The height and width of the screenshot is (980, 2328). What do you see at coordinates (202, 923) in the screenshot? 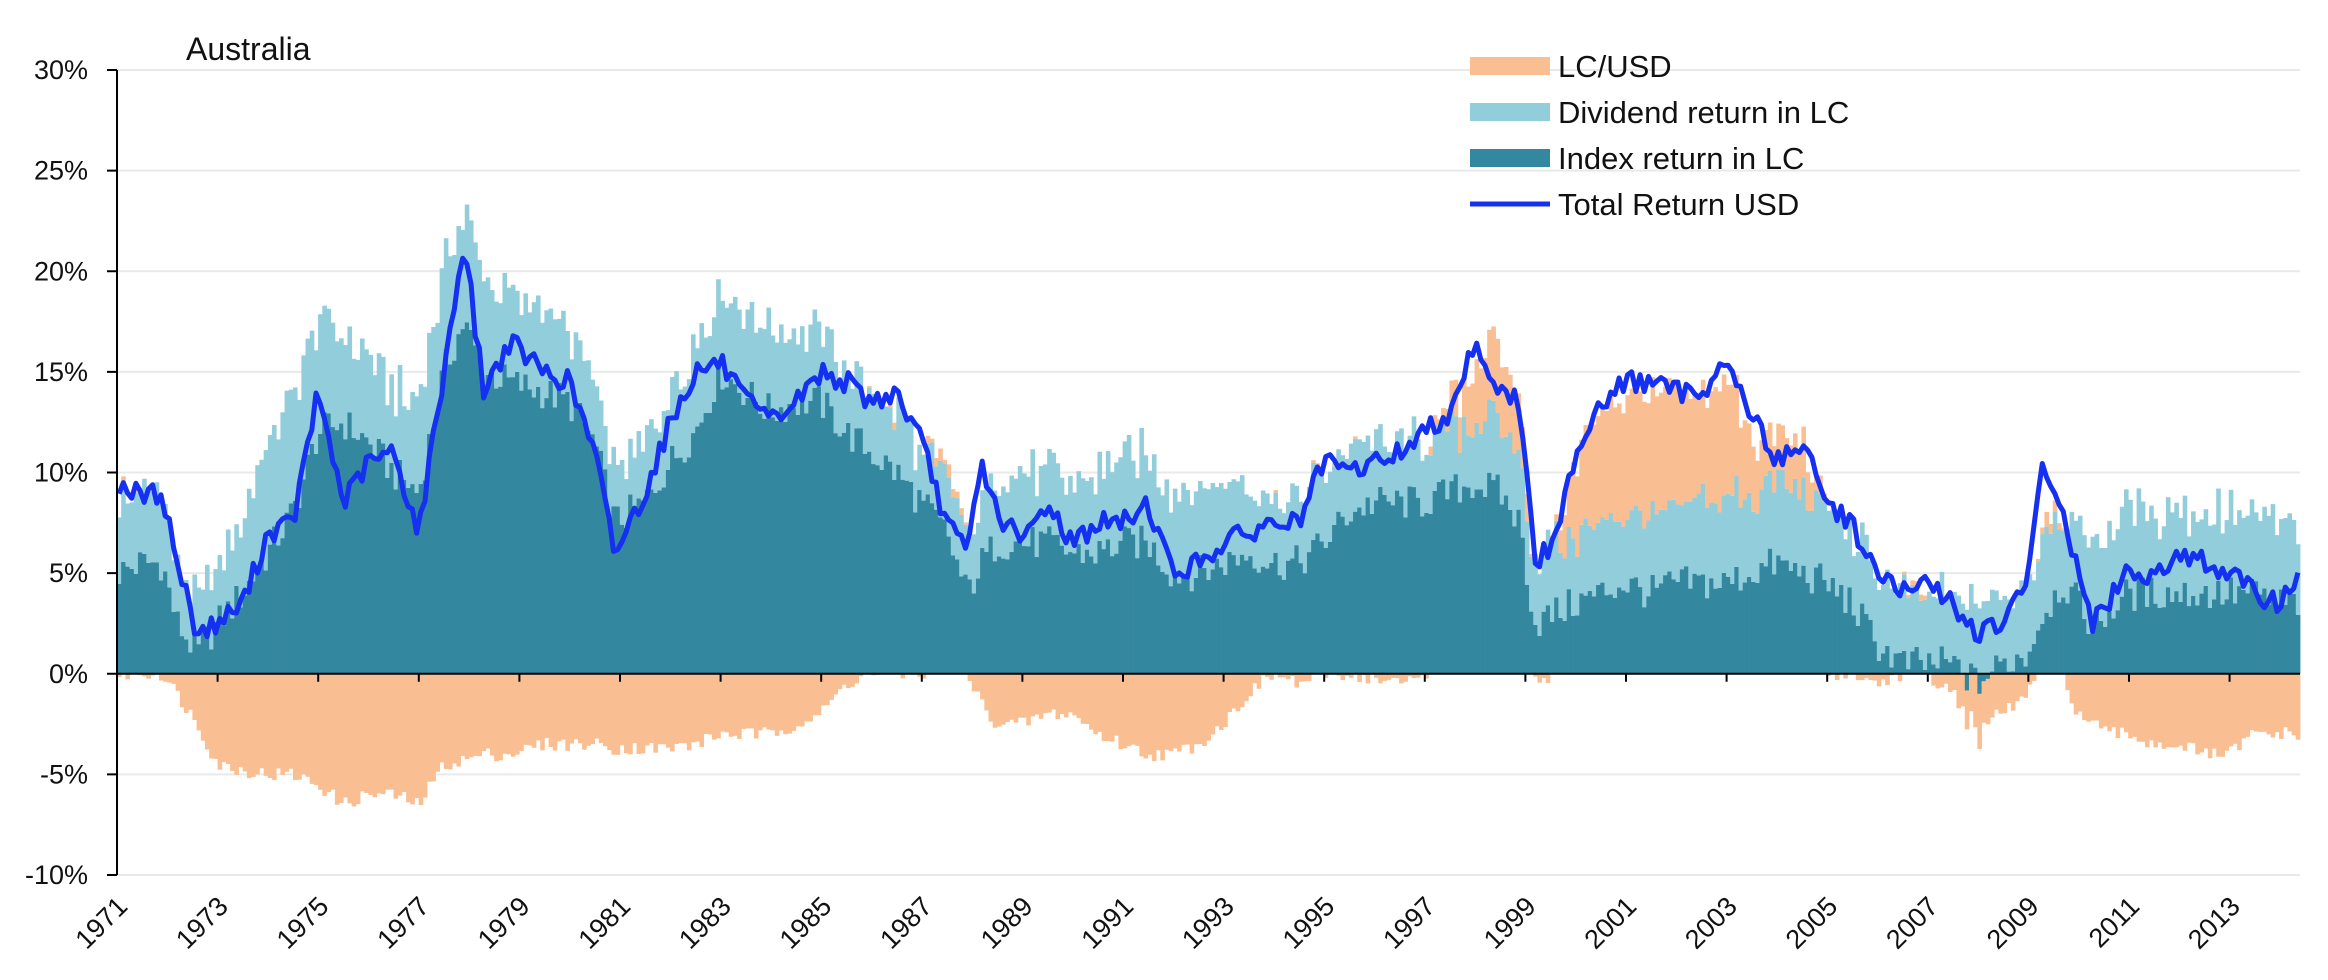
I see `x-tick-label: 1973` at bounding box center [202, 923].